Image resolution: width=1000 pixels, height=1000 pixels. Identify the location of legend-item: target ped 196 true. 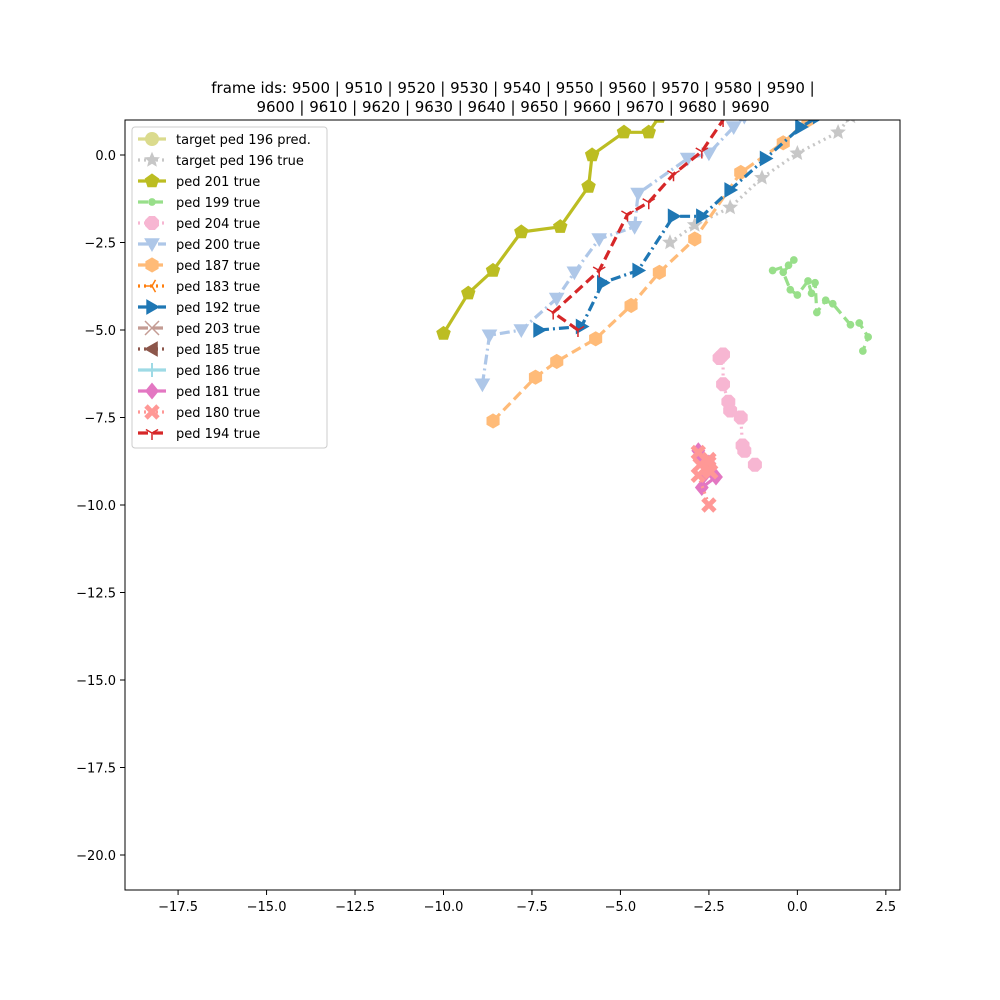
(221, 160).